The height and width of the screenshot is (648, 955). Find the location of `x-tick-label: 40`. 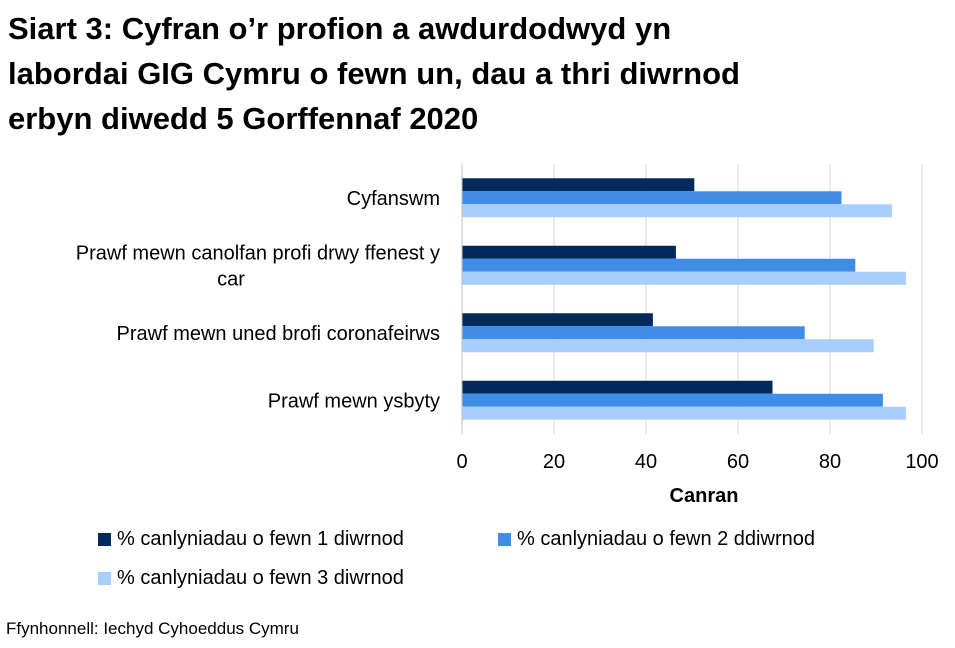

x-tick-label: 40 is located at coordinates (646, 462).